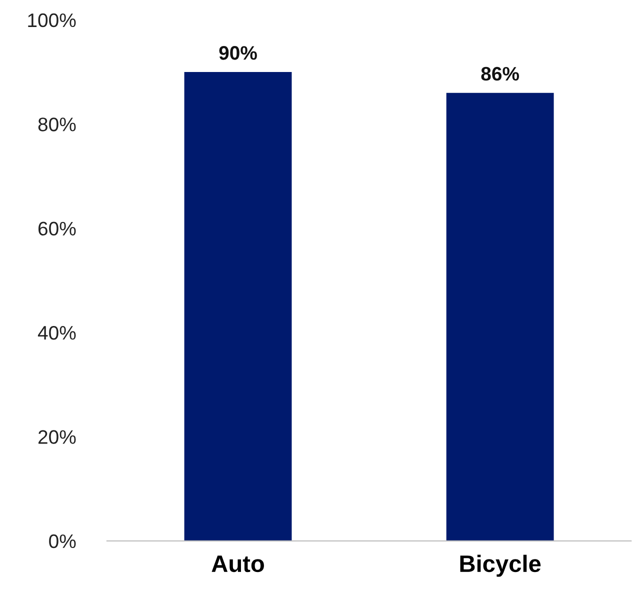 The image size is (633, 603). I want to click on x-tick-label: Auto, so click(238, 564).